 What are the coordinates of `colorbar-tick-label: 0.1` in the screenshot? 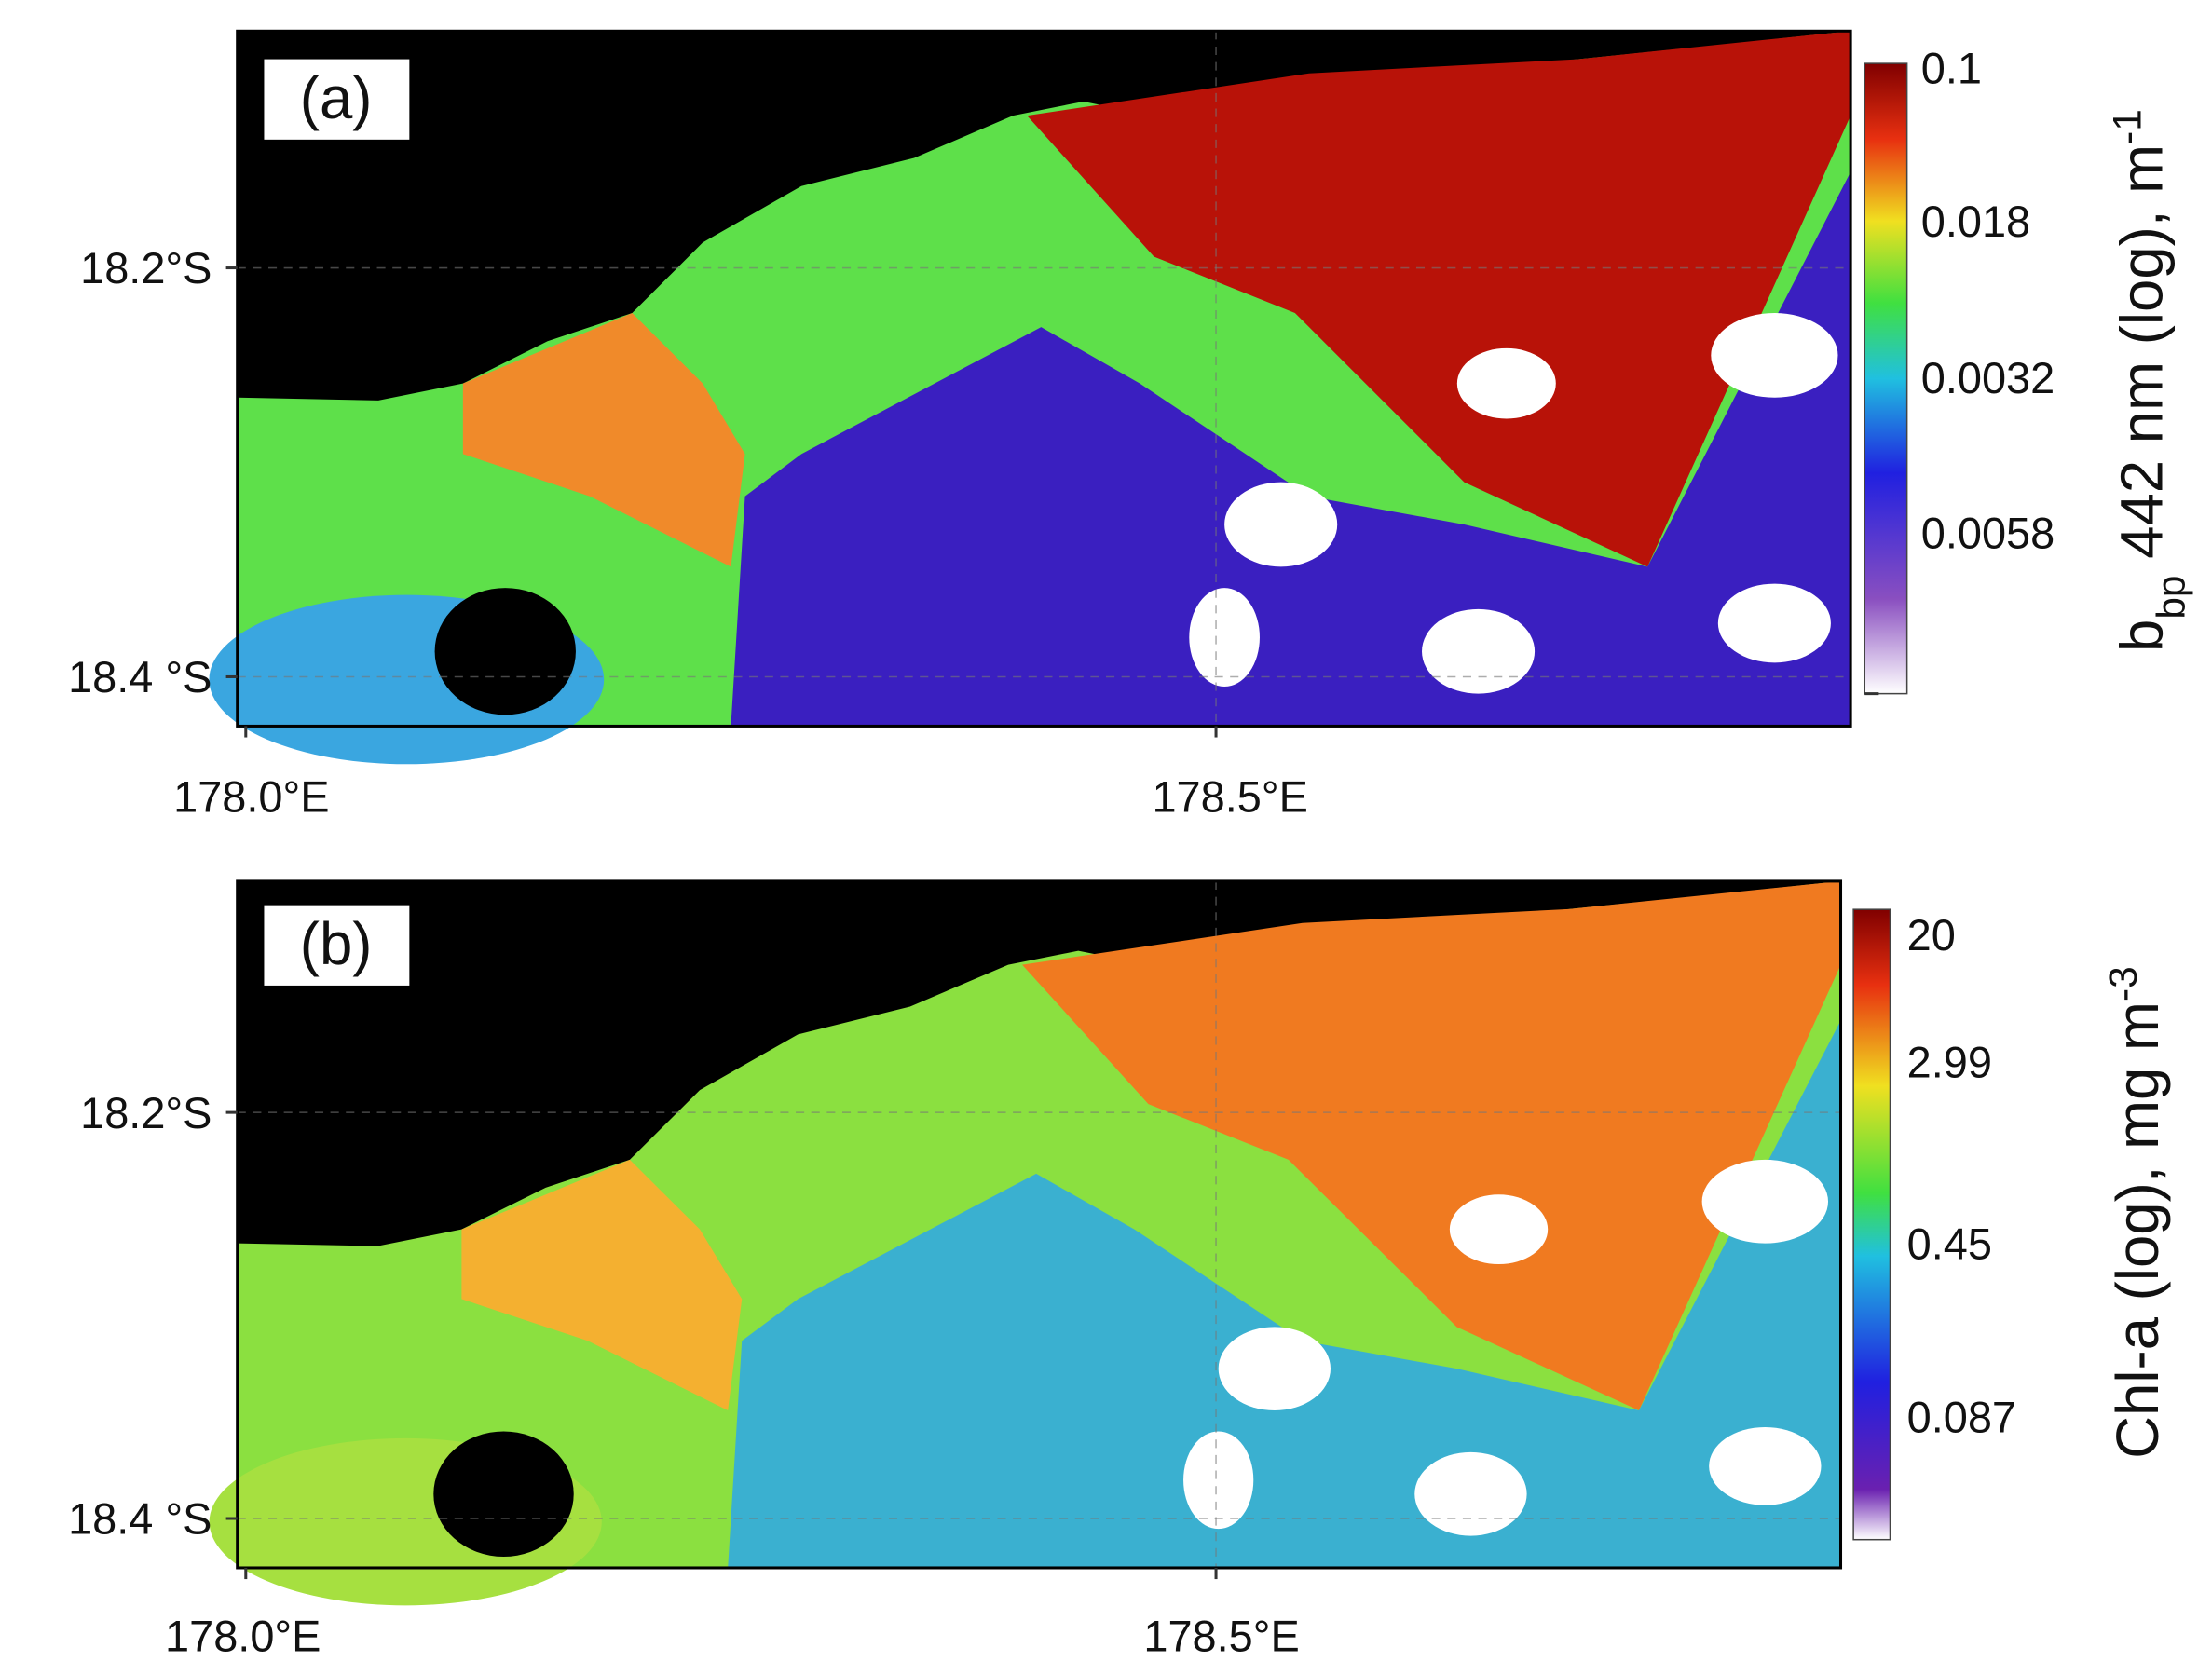 It's located at (1951, 68).